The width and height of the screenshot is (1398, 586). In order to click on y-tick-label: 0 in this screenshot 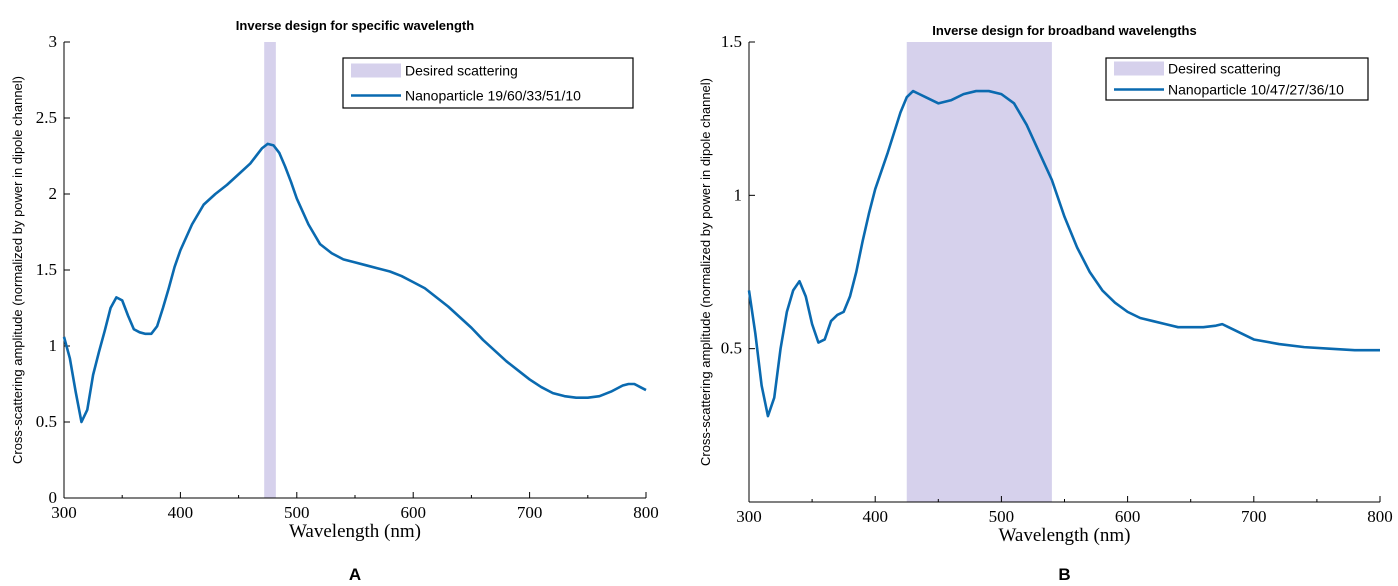, I will do `click(53, 497)`.